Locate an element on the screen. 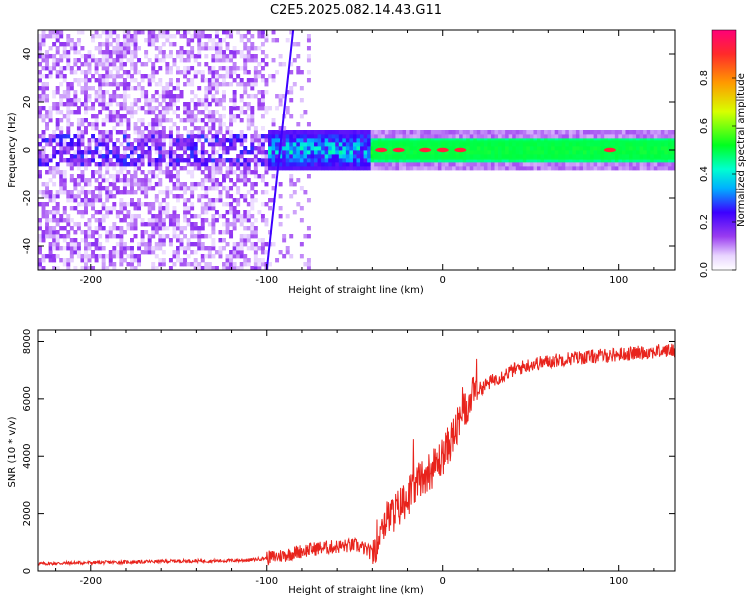  carrier-peak is located at coordinates (460, 150).